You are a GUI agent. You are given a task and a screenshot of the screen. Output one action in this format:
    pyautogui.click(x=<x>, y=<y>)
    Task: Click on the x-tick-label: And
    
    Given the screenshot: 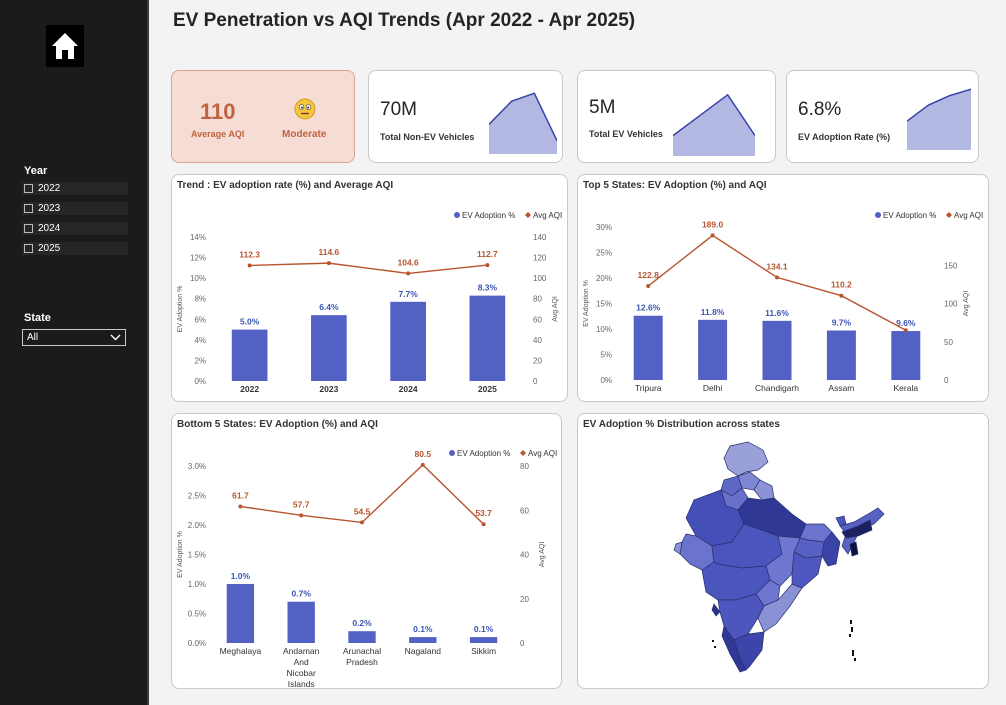 What is the action you would take?
    pyautogui.click(x=301, y=662)
    